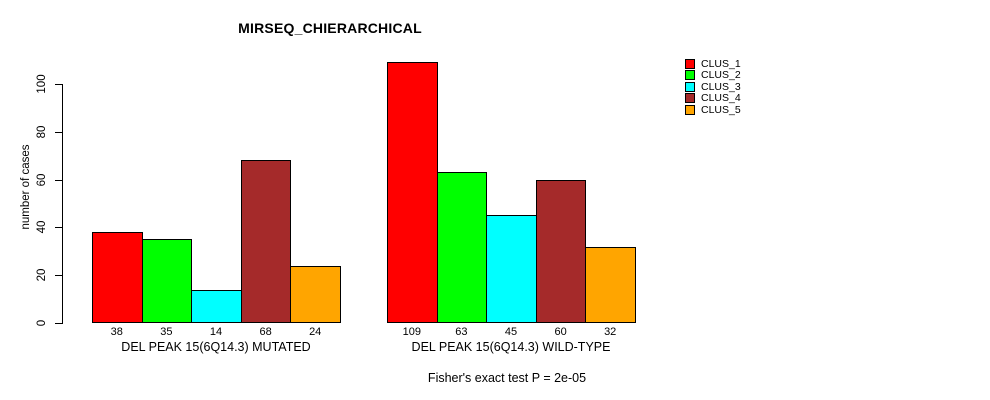 The image size is (990, 400). What do you see at coordinates (721, 63) in the screenshot?
I see `legend-label: CLUS_1` at bounding box center [721, 63].